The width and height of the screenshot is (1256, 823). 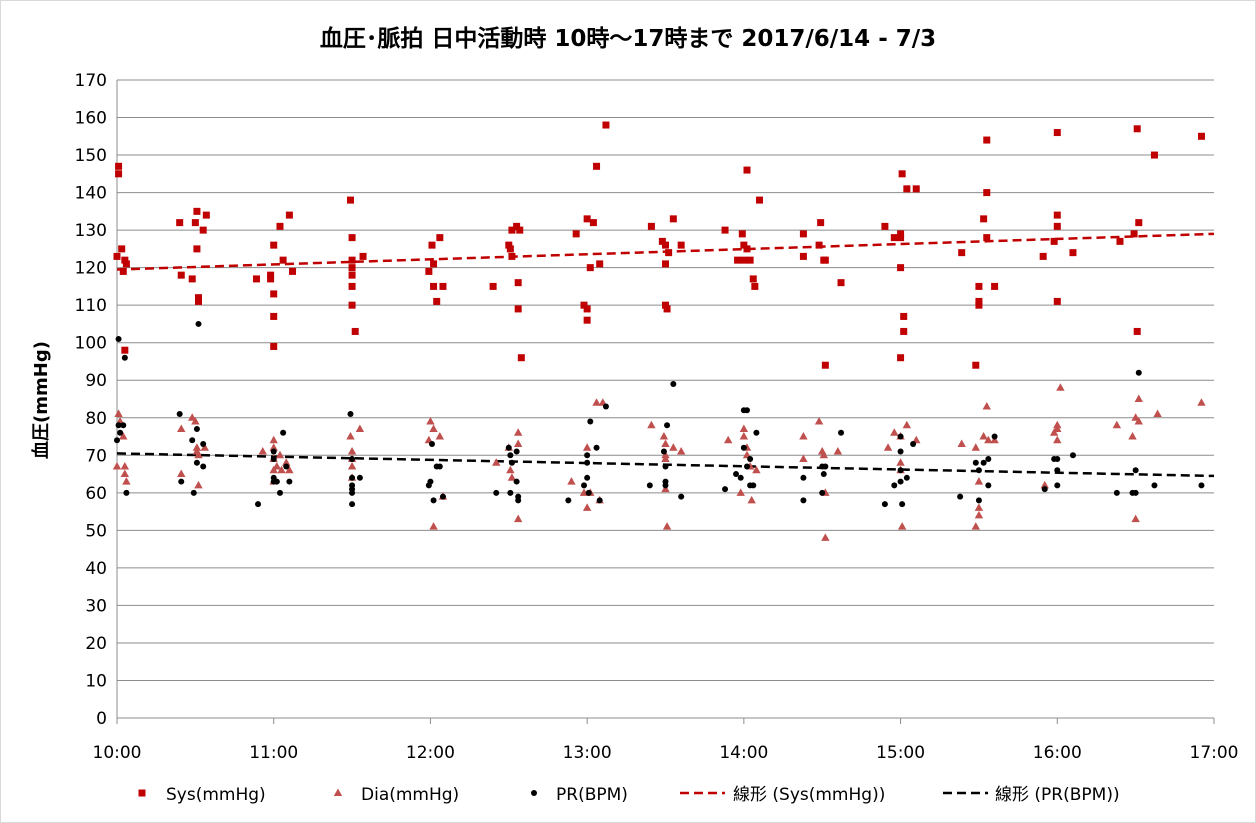 What do you see at coordinates (628, 38) in the screenshot?
I see `chart-title: 血圧･脈拍 日中活動時 10時～17時まで 2017/6/14 - 7/3` at bounding box center [628, 38].